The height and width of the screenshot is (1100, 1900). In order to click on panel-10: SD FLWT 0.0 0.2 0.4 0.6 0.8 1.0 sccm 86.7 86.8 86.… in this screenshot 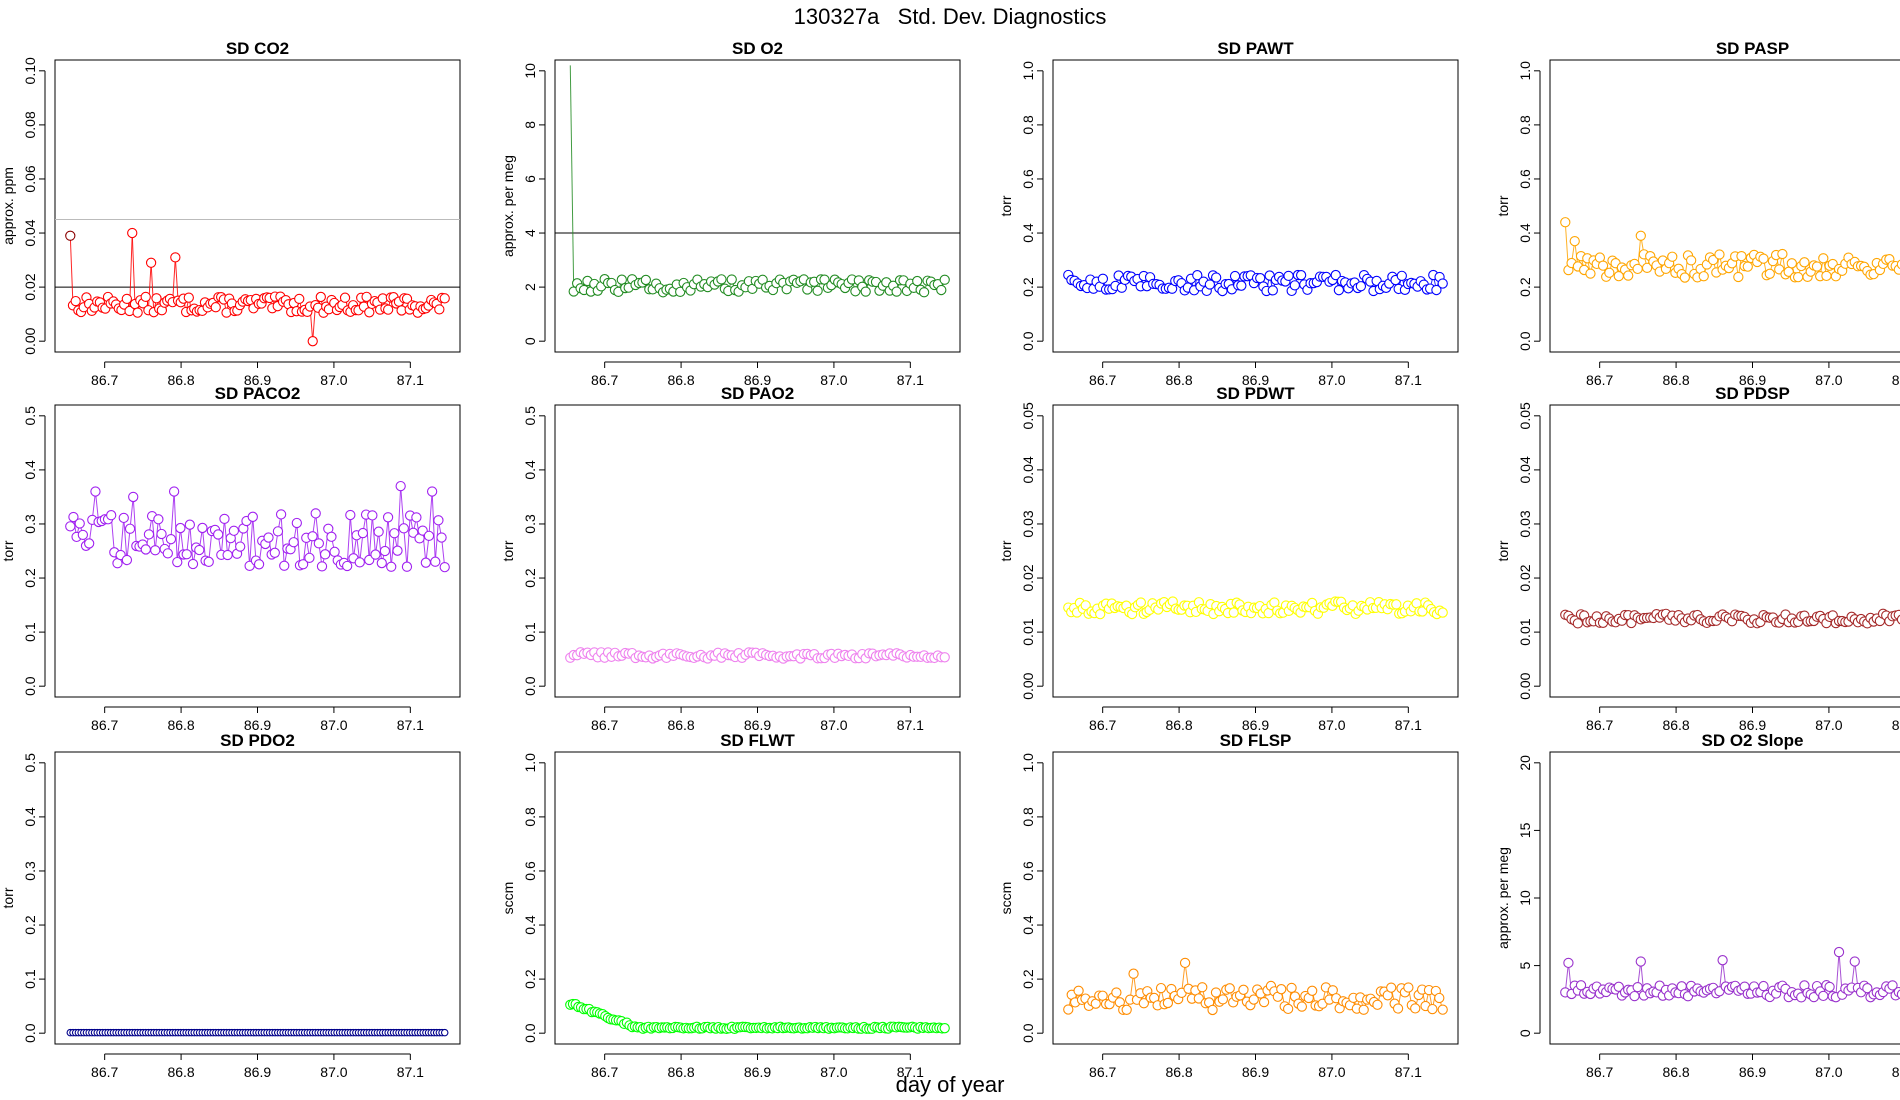, I will do `click(730, 905)`.